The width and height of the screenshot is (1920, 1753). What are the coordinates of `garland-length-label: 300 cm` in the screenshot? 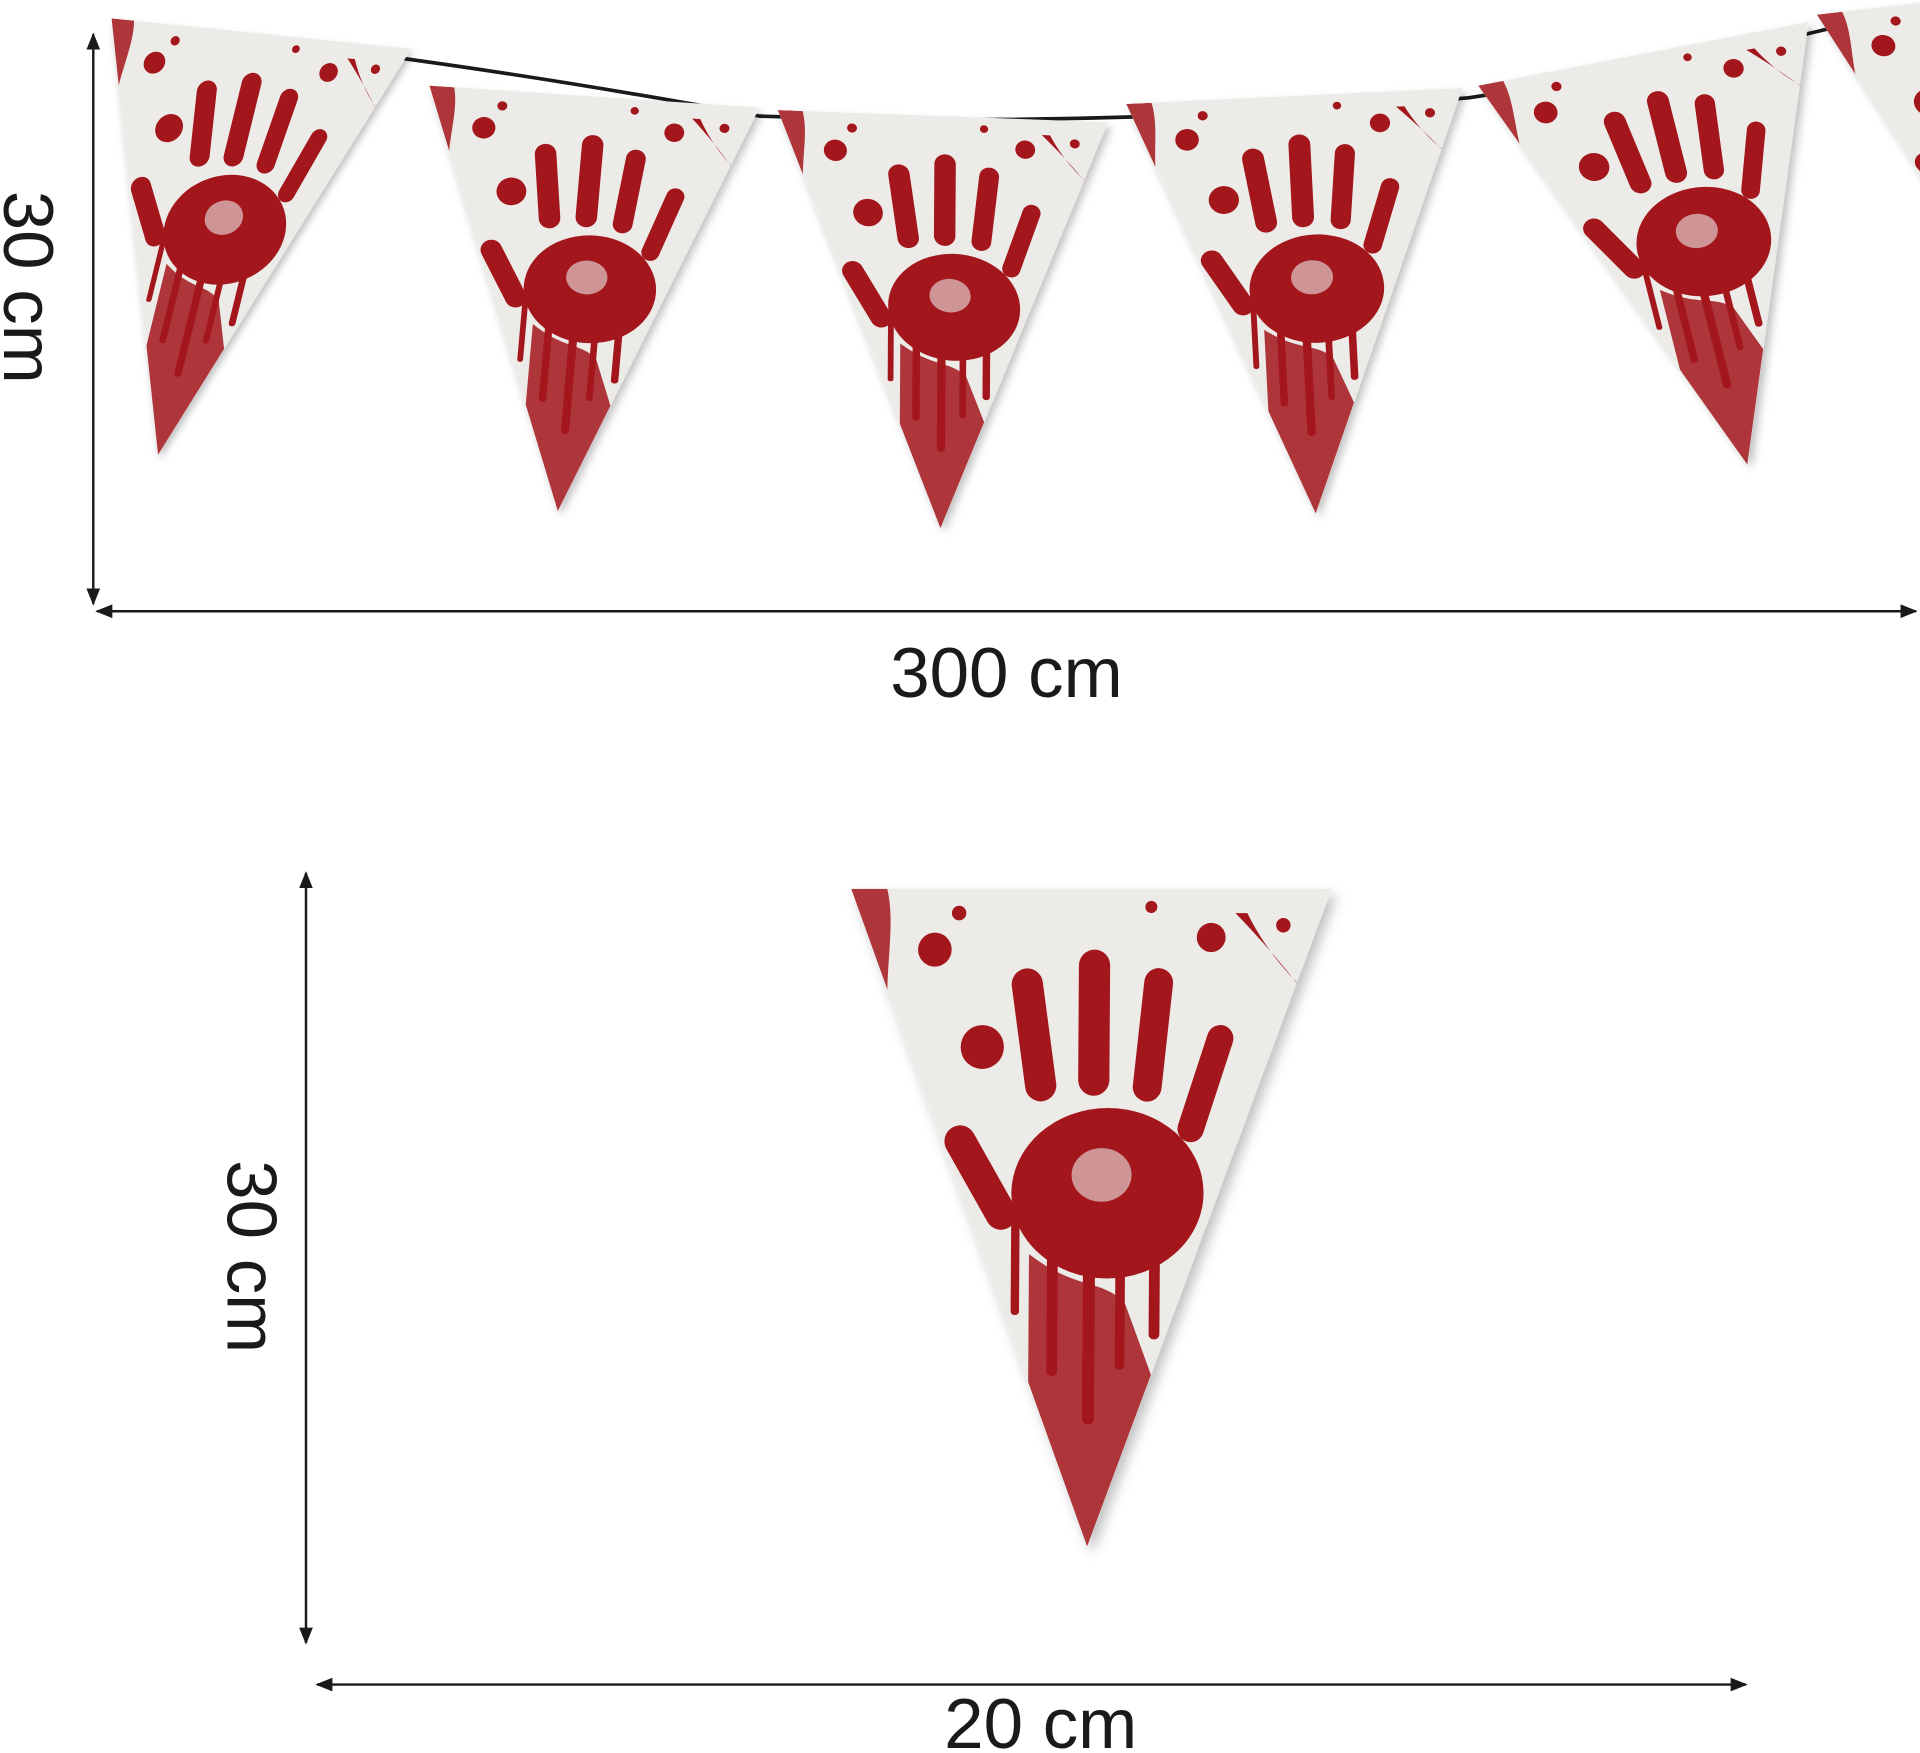 It's located at (1006, 673).